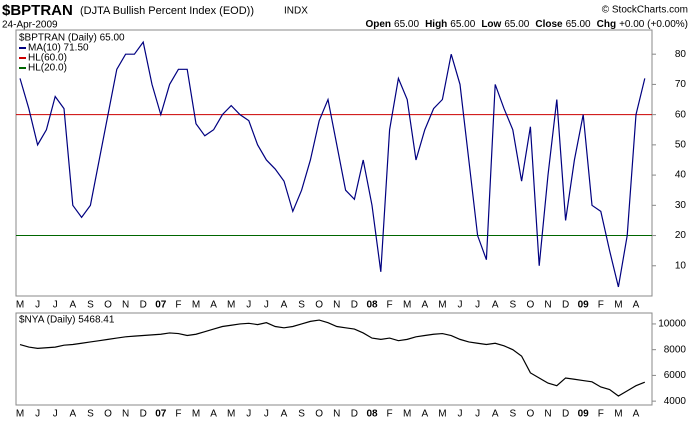 Image resolution: width=693 pixels, height=422 pixels. Describe the element at coordinates (681, 84) in the screenshot. I see `y-tick-label: 70` at that location.